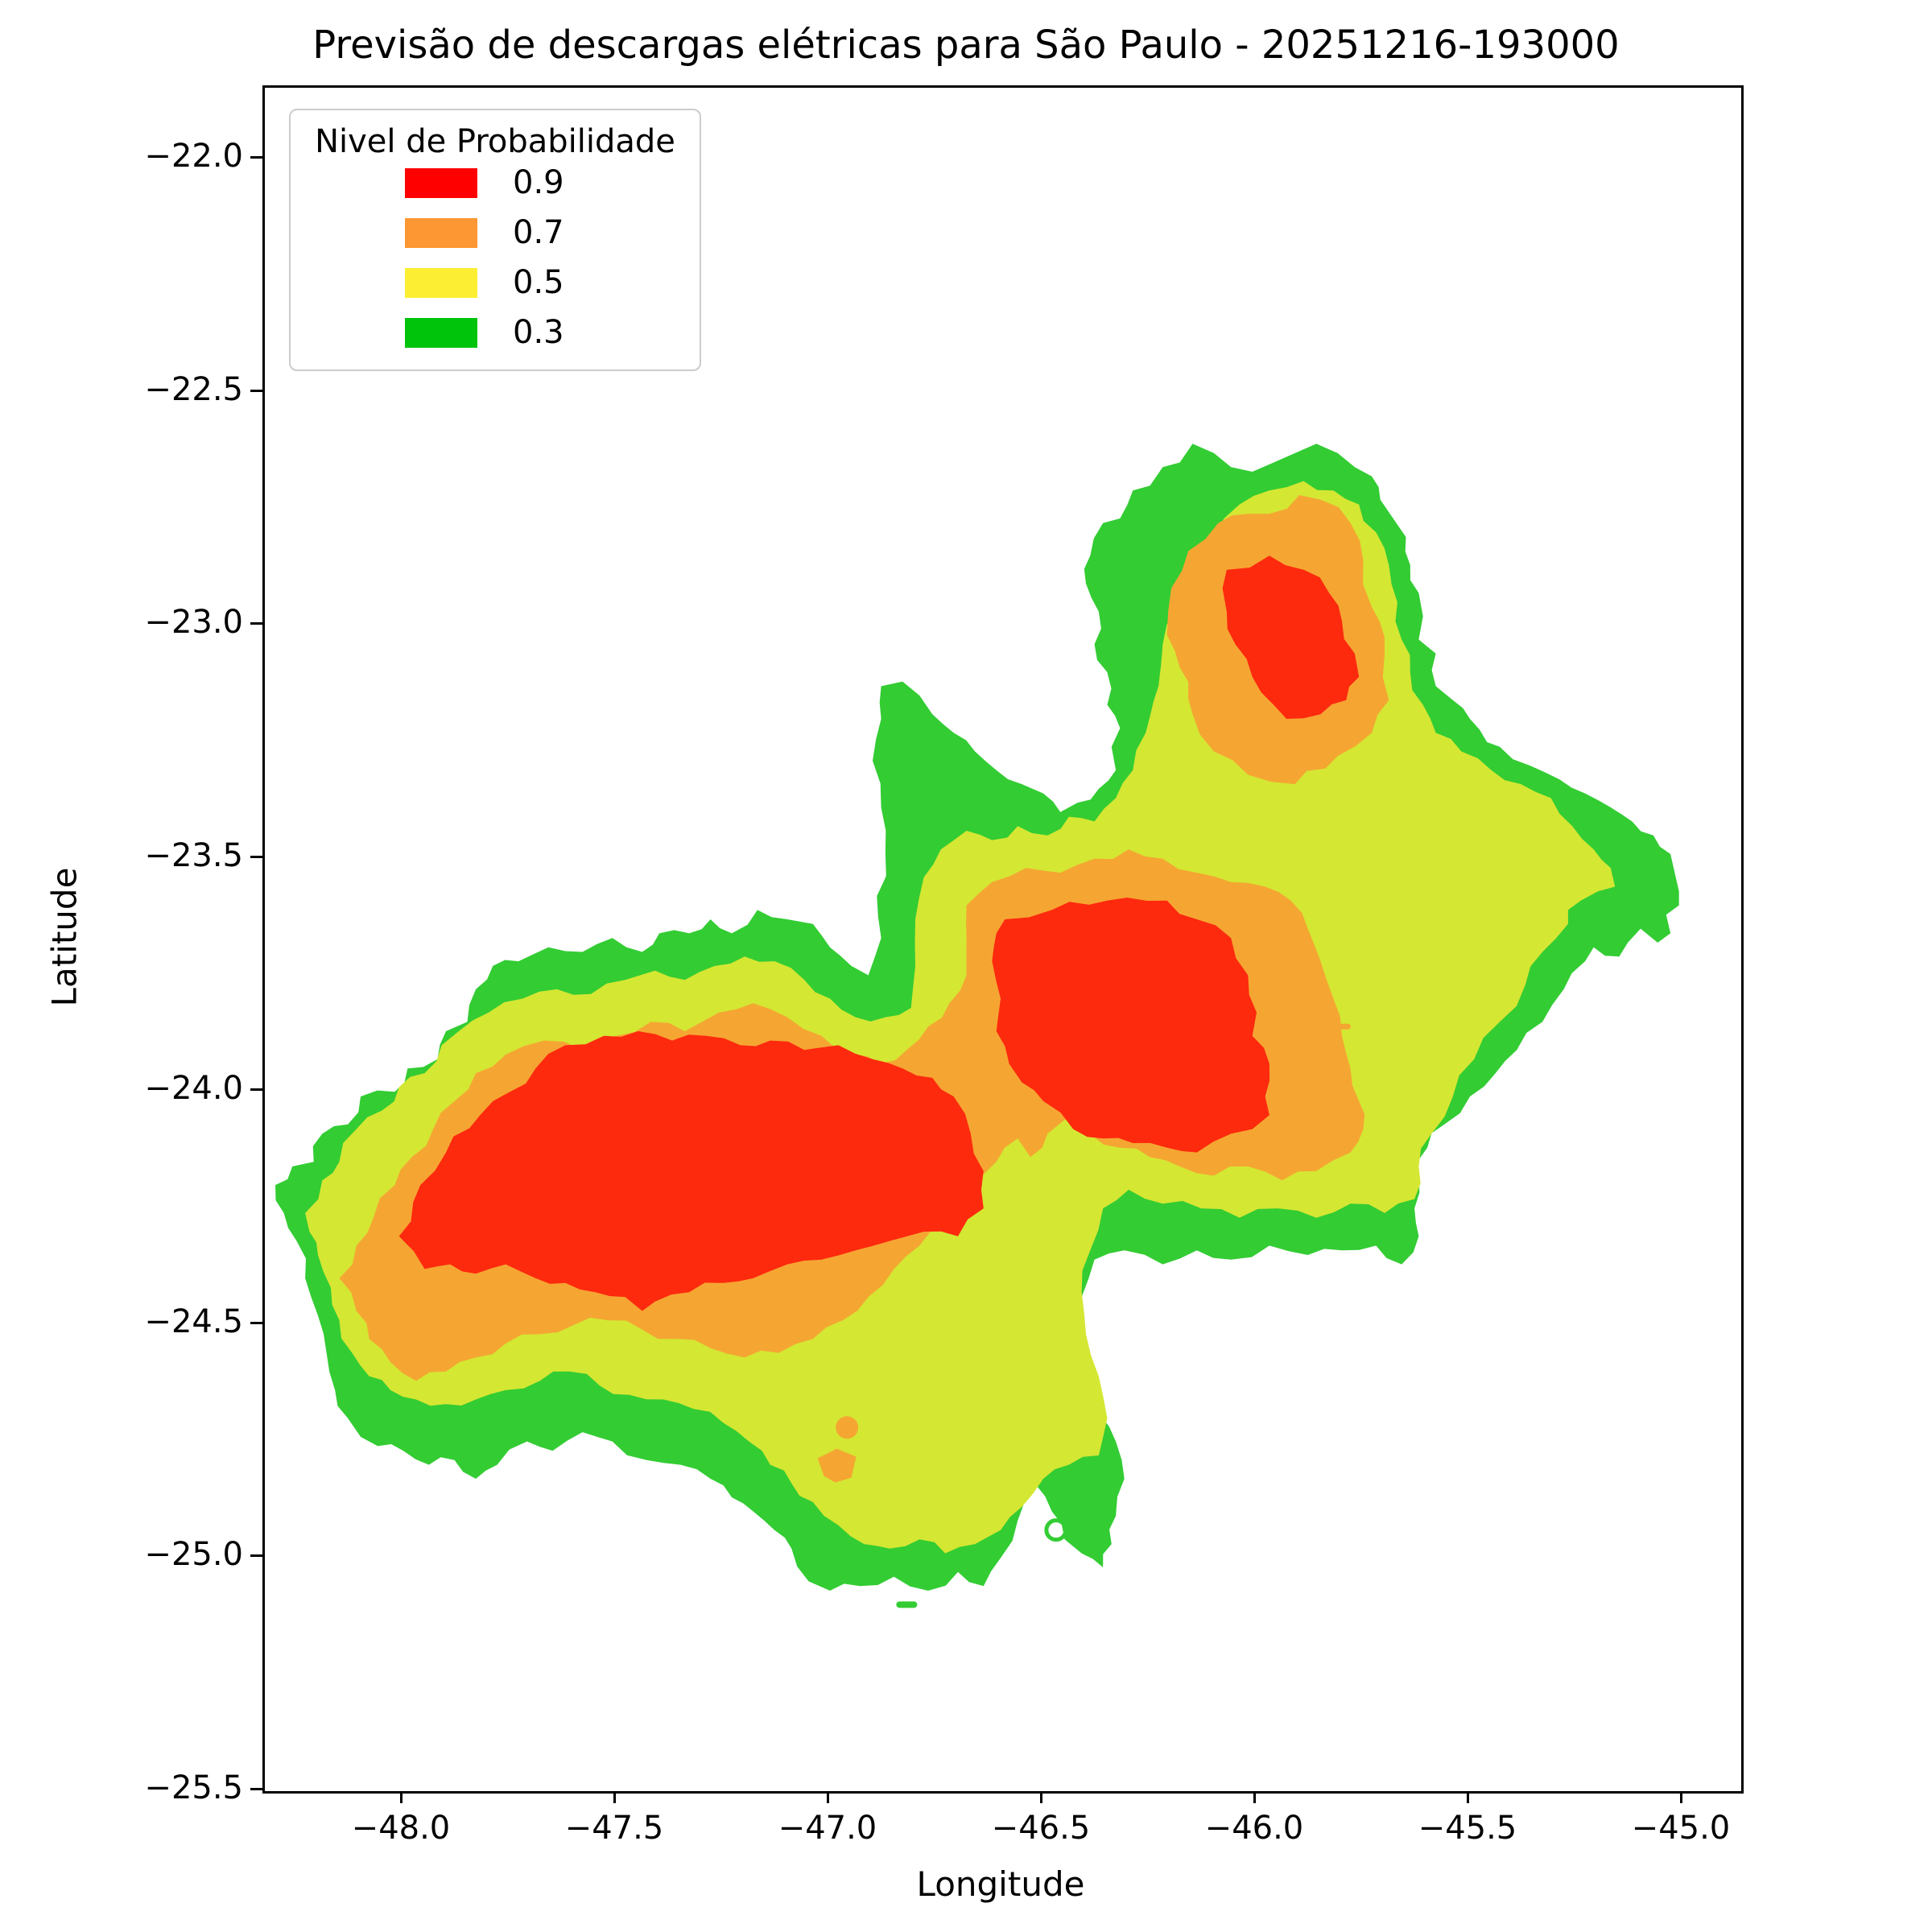 Image resolution: width=1932 pixels, height=1932 pixels. What do you see at coordinates (193, 623) in the screenshot?
I see `y-tick-label-2: −23.0` at bounding box center [193, 623].